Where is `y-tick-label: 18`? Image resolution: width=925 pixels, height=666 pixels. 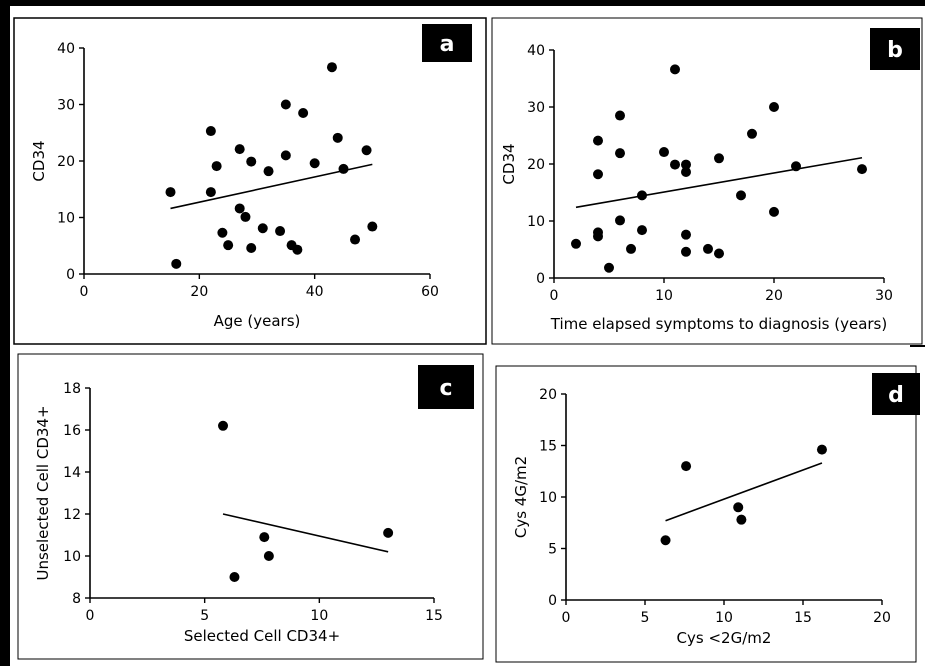
y-tick-label: 18 is located at coordinates (72, 389).